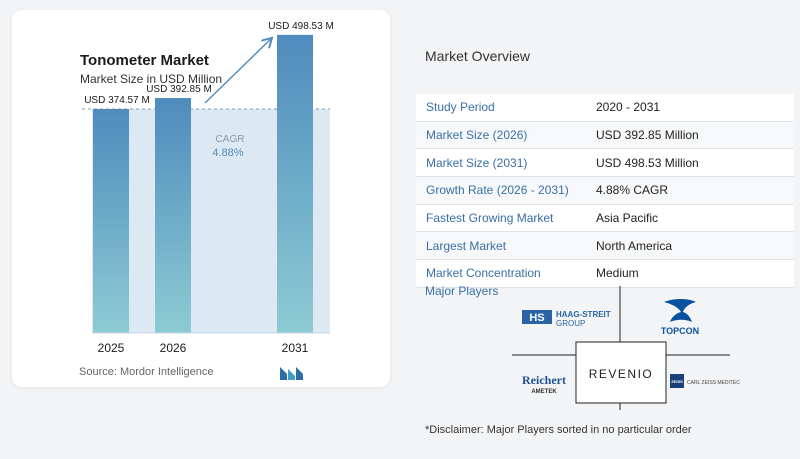 Image resolution: width=800 pixels, height=459 pixels. What do you see at coordinates (111, 220) in the screenshot?
I see `bar-2025` at bounding box center [111, 220].